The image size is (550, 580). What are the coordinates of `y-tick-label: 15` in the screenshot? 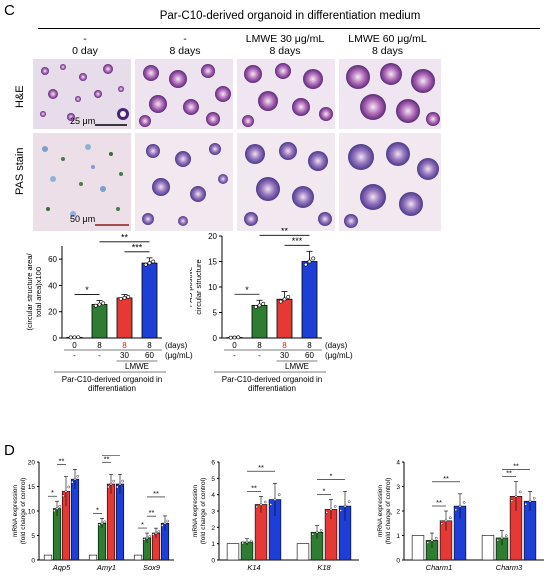 It's located at (212, 262).